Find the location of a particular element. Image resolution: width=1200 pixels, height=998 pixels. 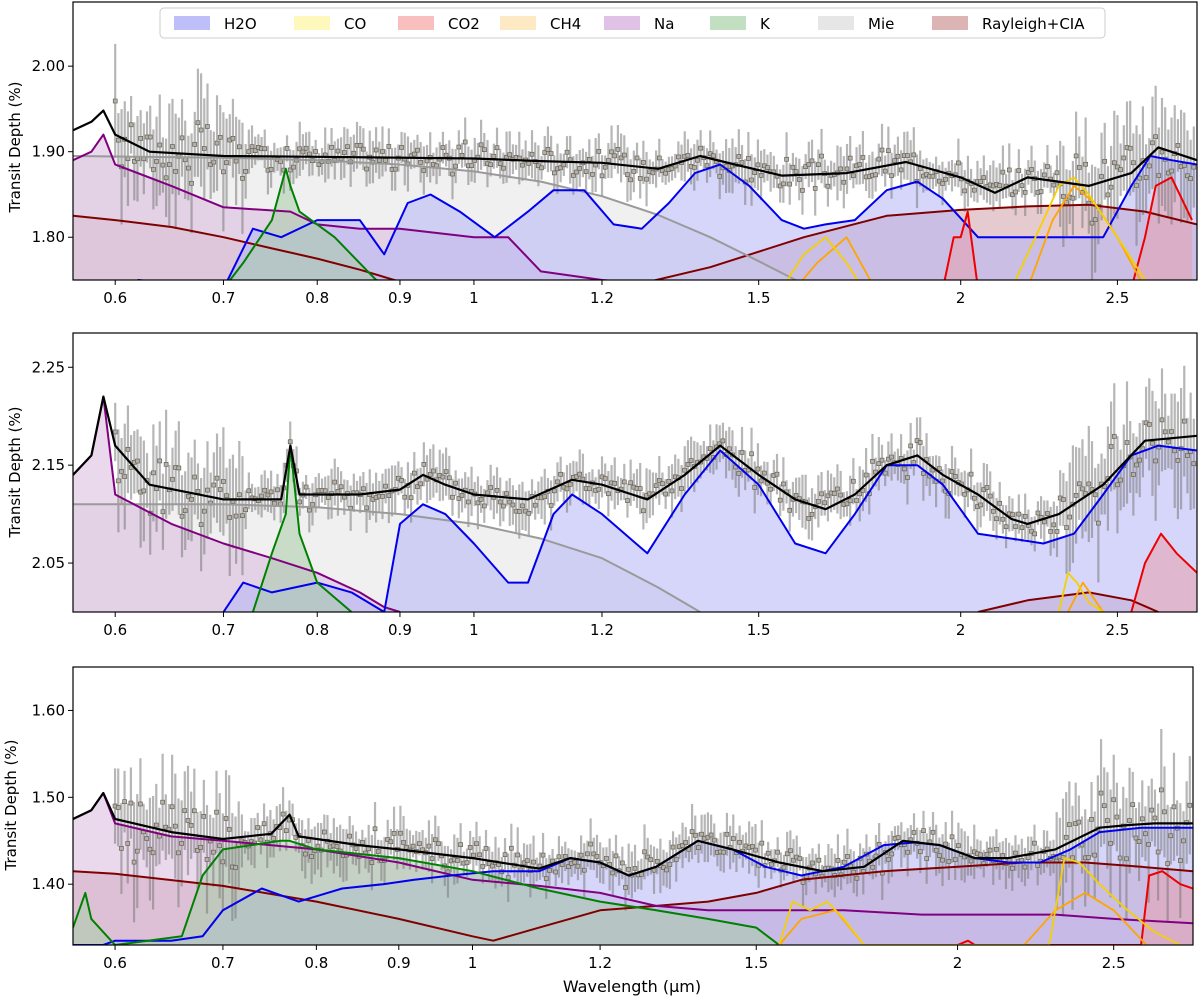

legend-label: H2O is located at coordinates (240, 24).